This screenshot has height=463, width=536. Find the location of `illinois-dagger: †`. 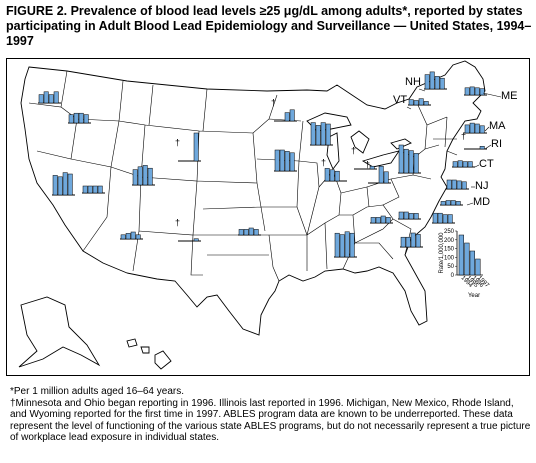

illinois-dagger: † is located at coordinates (323, 163).